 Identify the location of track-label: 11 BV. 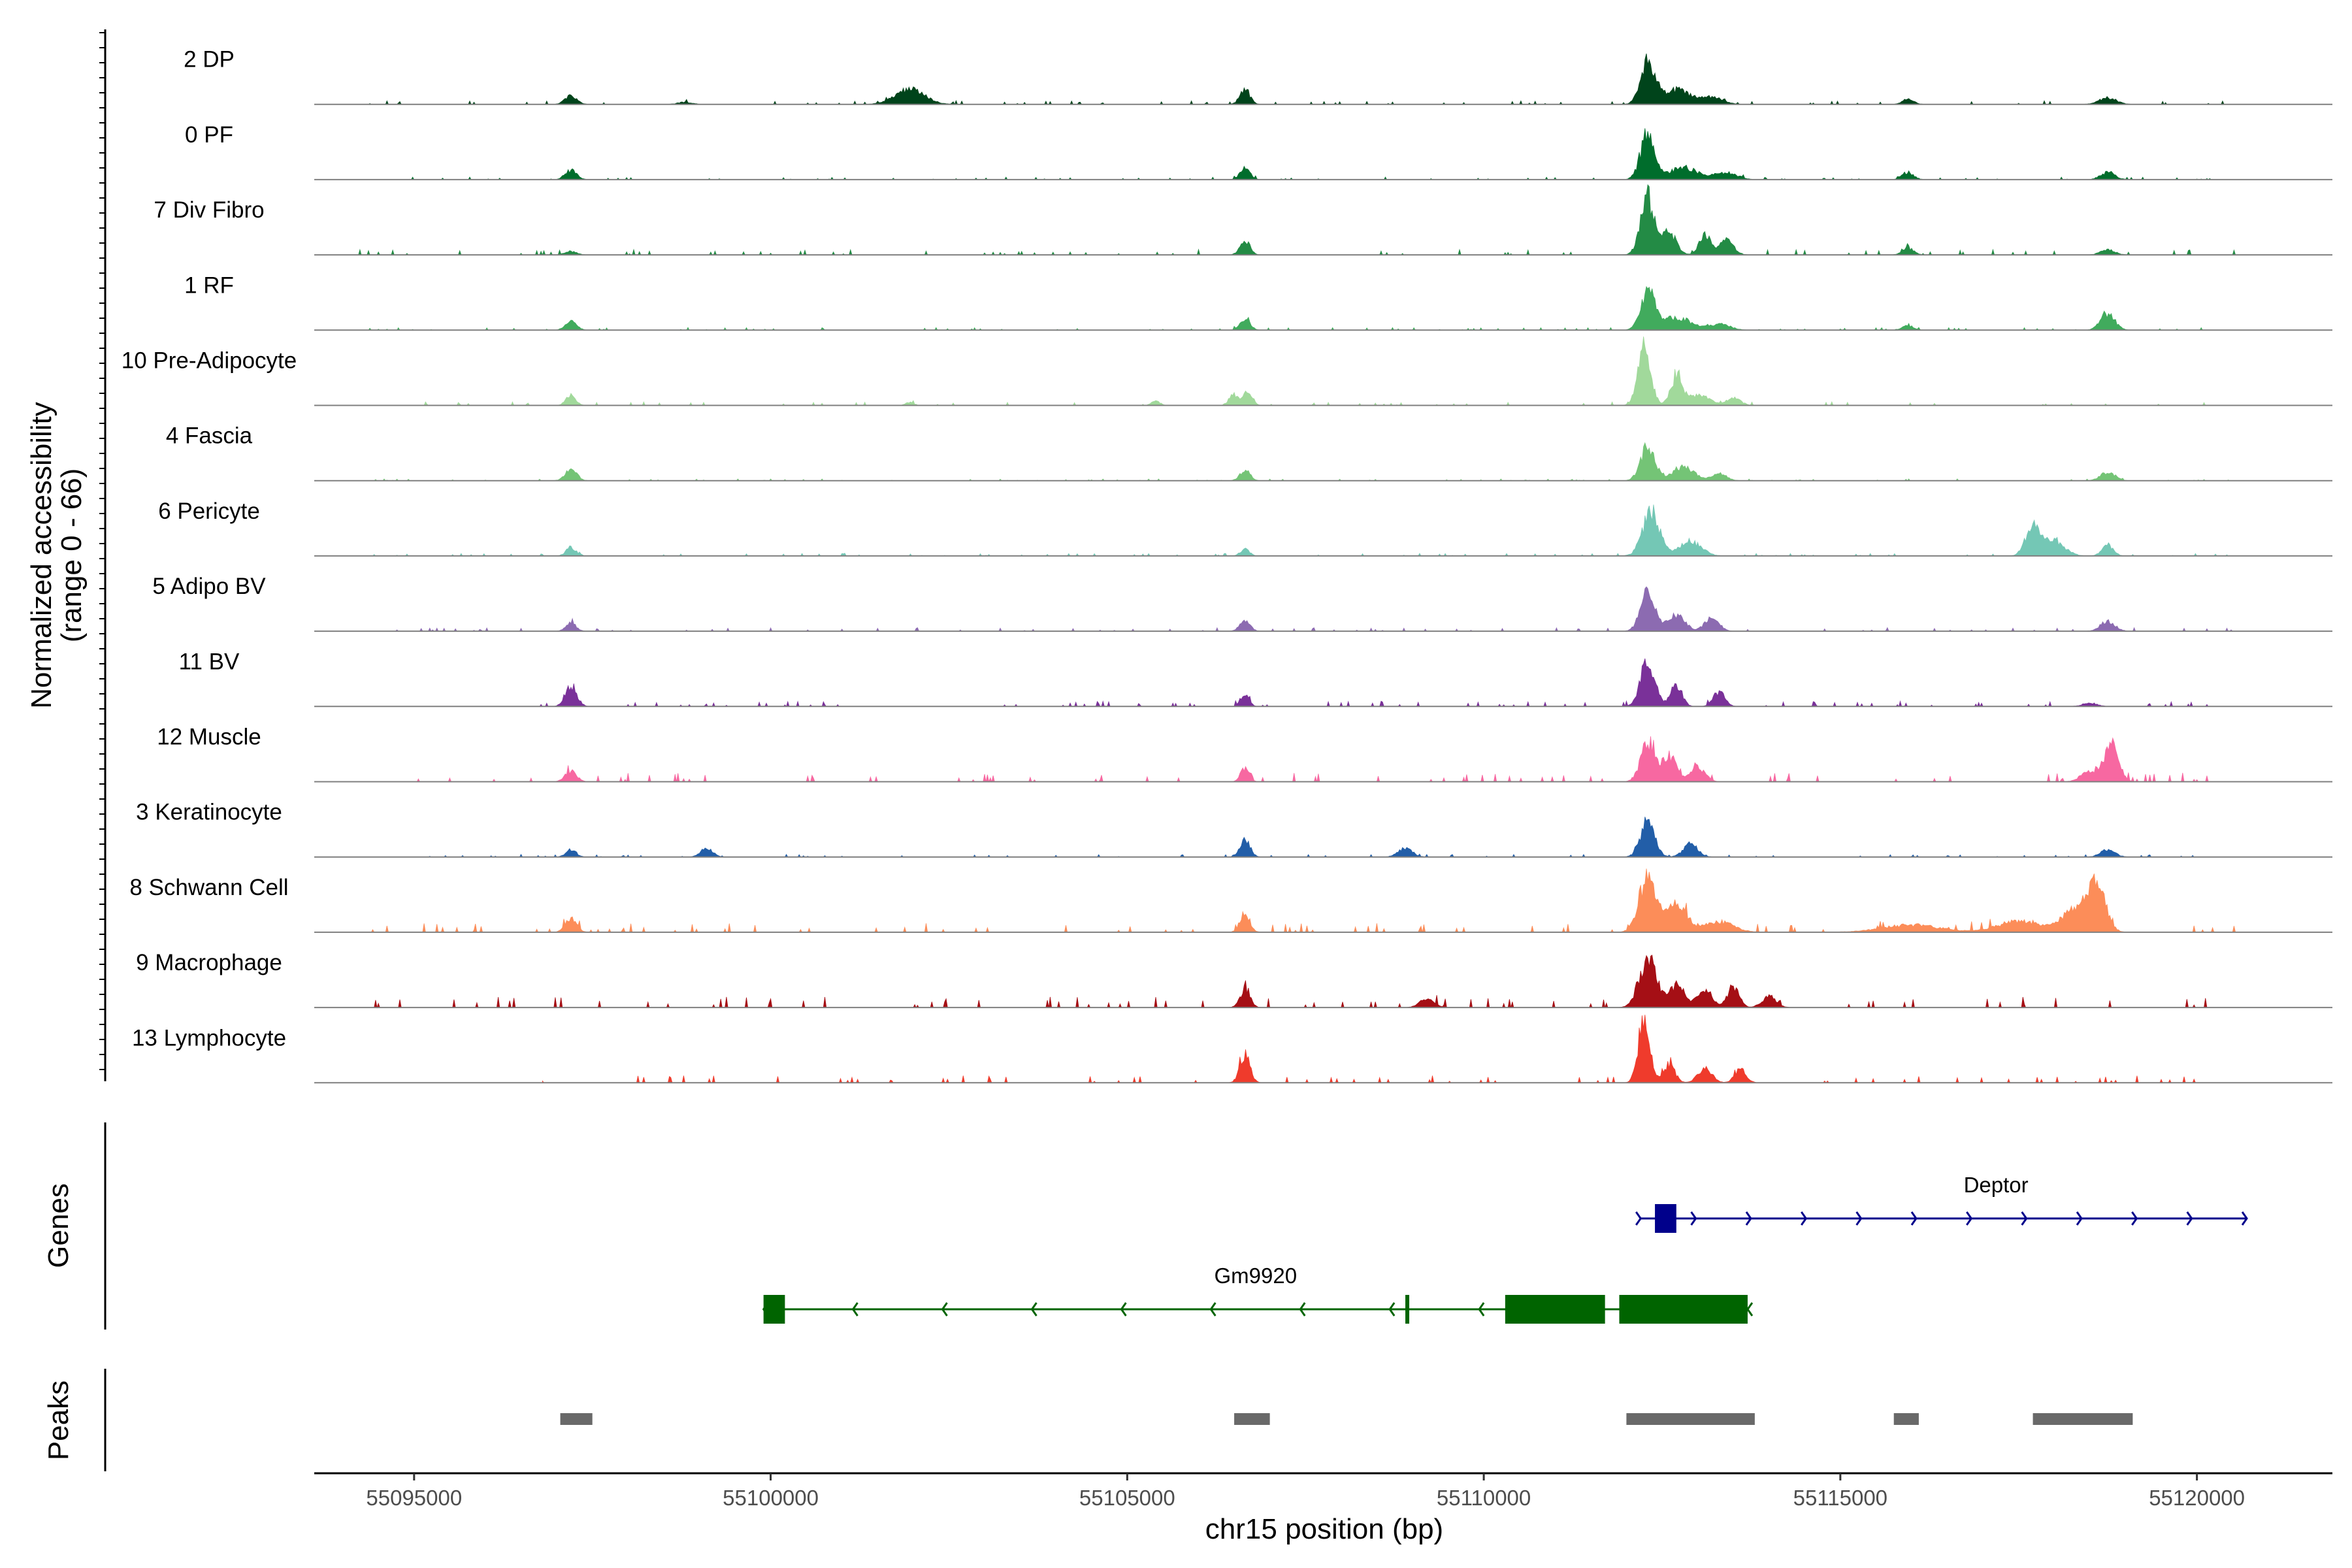
(209, 661).